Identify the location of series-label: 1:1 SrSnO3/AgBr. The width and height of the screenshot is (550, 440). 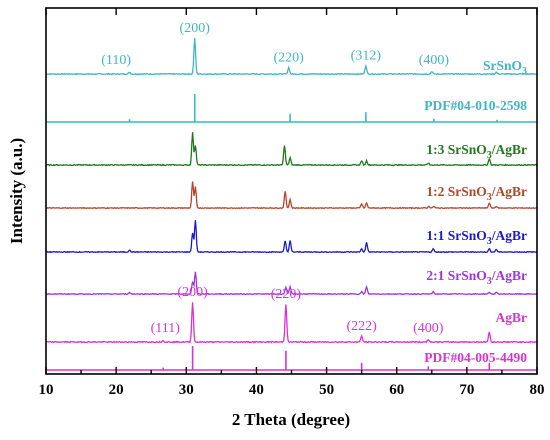
(476, 237).